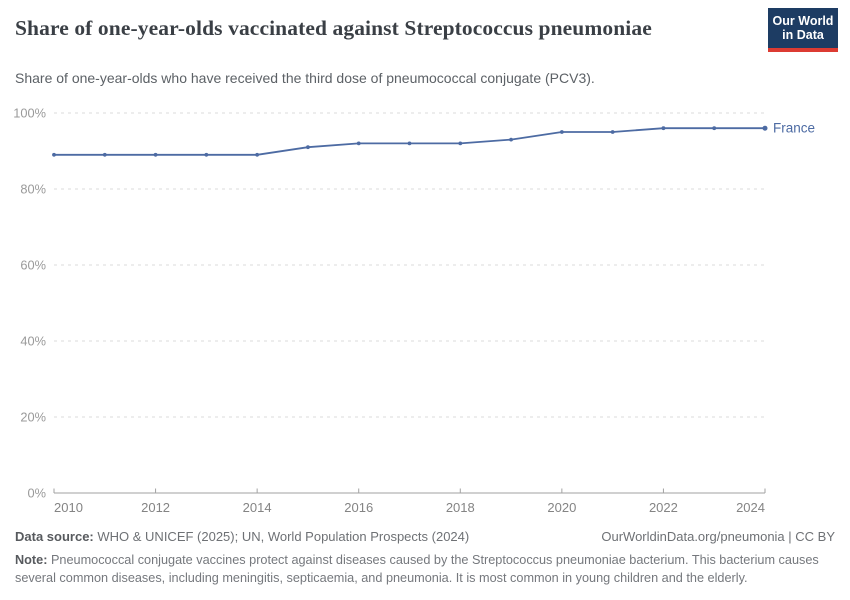 This screenshot has height=600, width=850. I want to click on series-line-france, so click(409, 141).